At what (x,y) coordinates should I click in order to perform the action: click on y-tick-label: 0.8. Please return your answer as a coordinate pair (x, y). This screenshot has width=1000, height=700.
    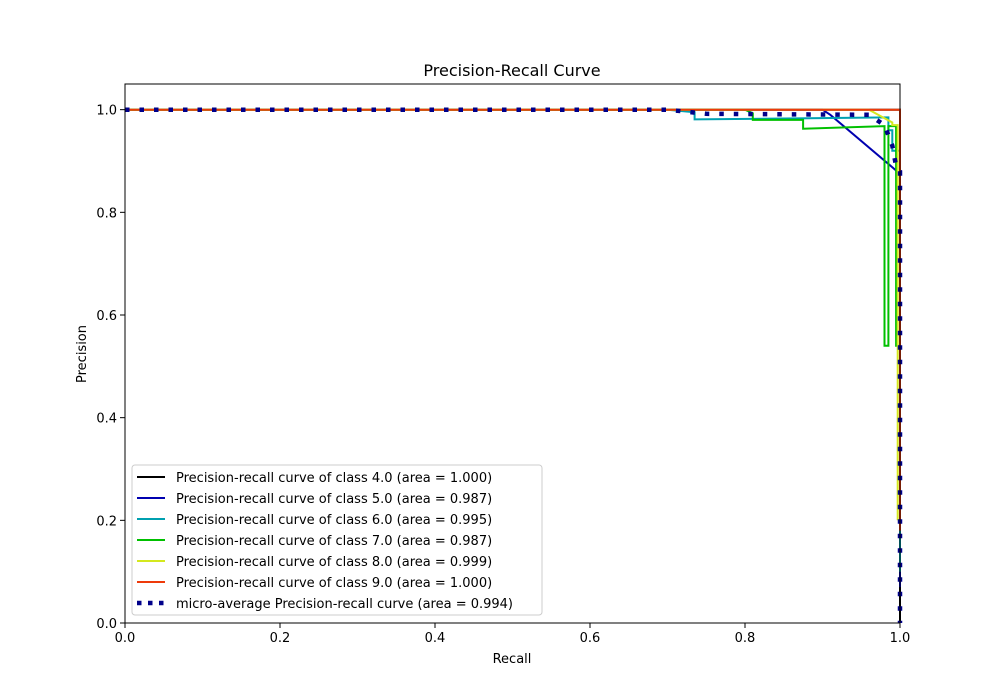
    Looking at the image, I should click on (106, 213).